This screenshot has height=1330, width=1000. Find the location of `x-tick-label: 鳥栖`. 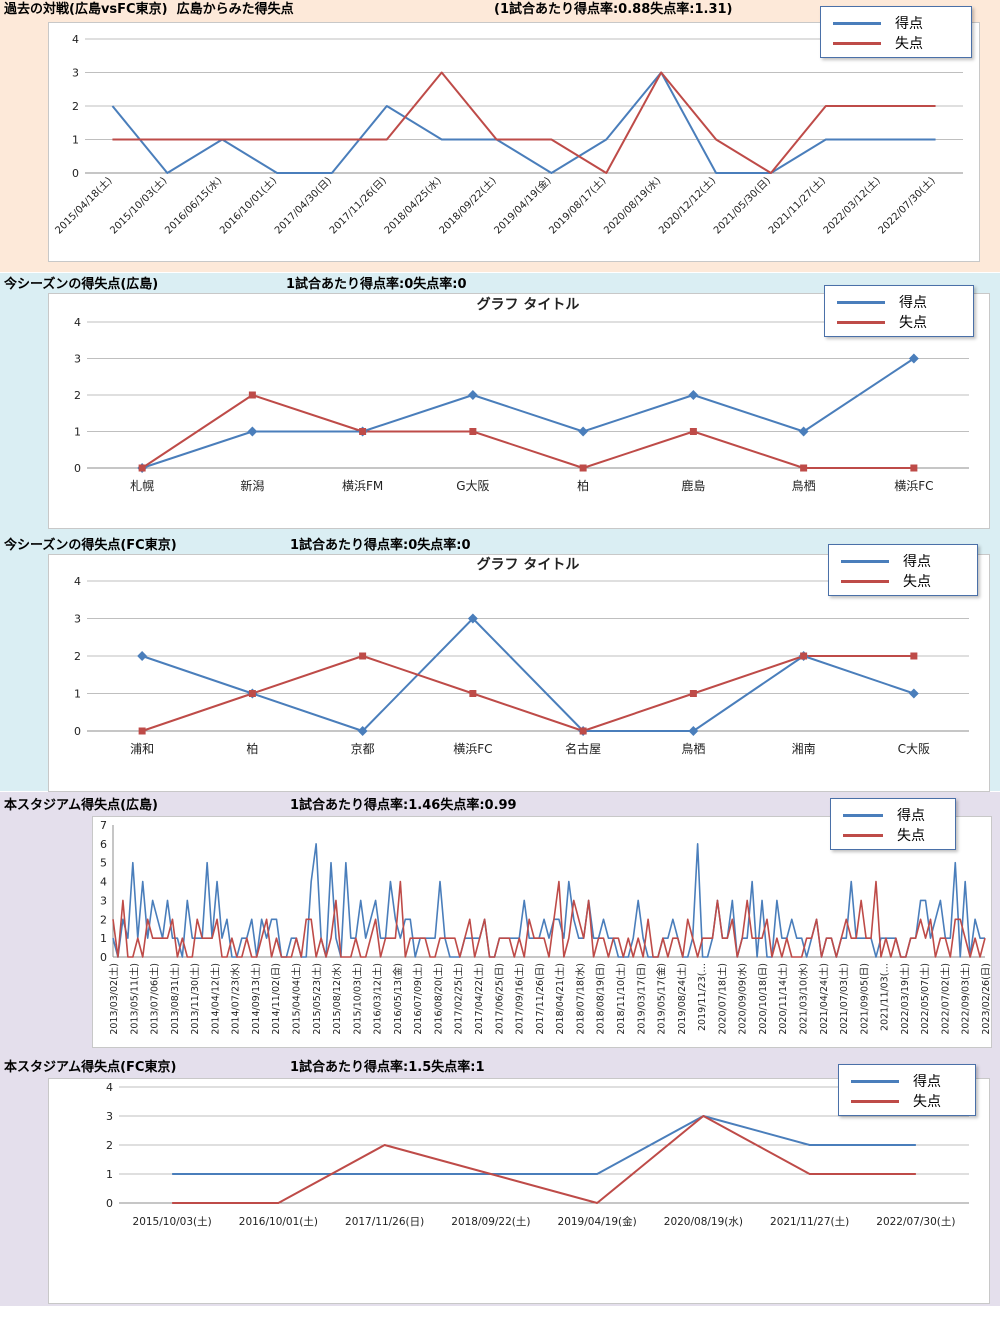

x-tick-label: 鳥栖 is located at coordinates (693, 748).